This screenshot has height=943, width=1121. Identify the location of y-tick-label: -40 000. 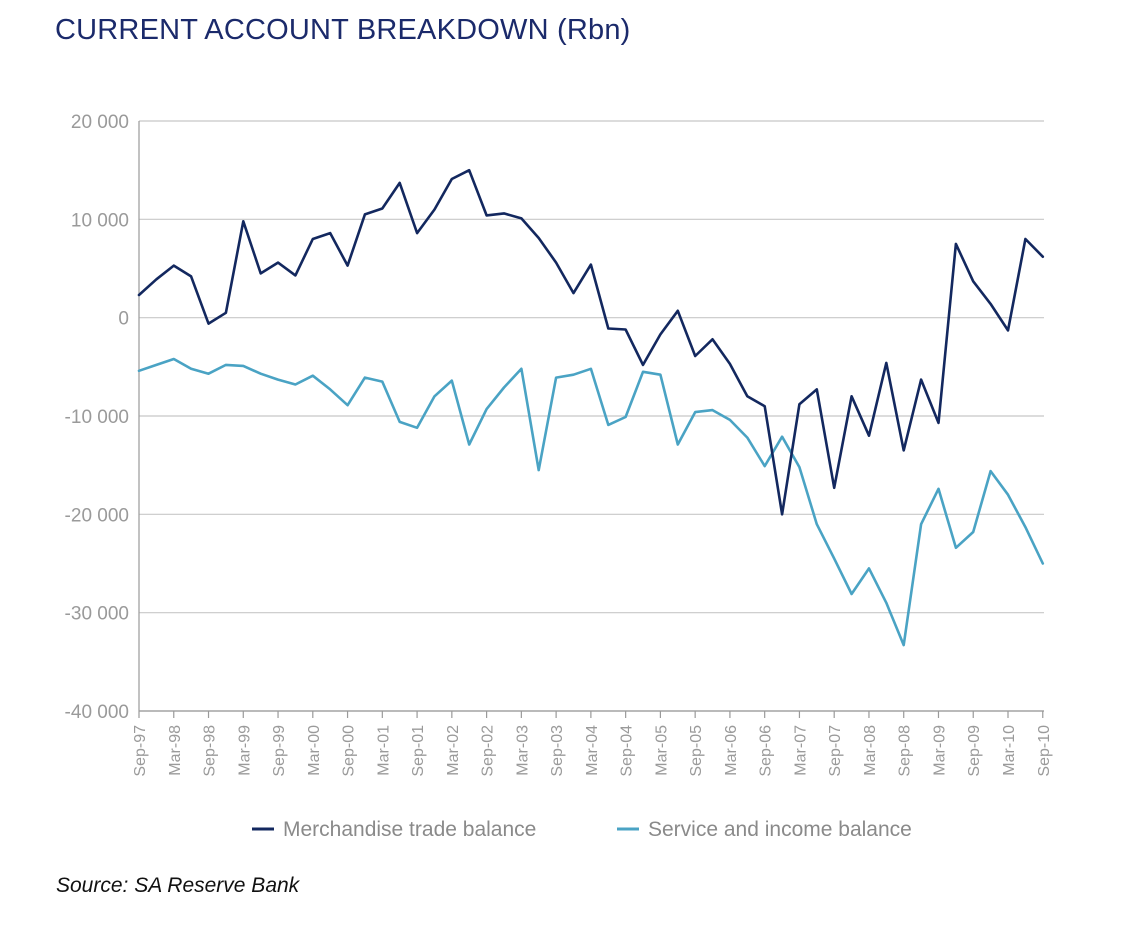
(97, 712).